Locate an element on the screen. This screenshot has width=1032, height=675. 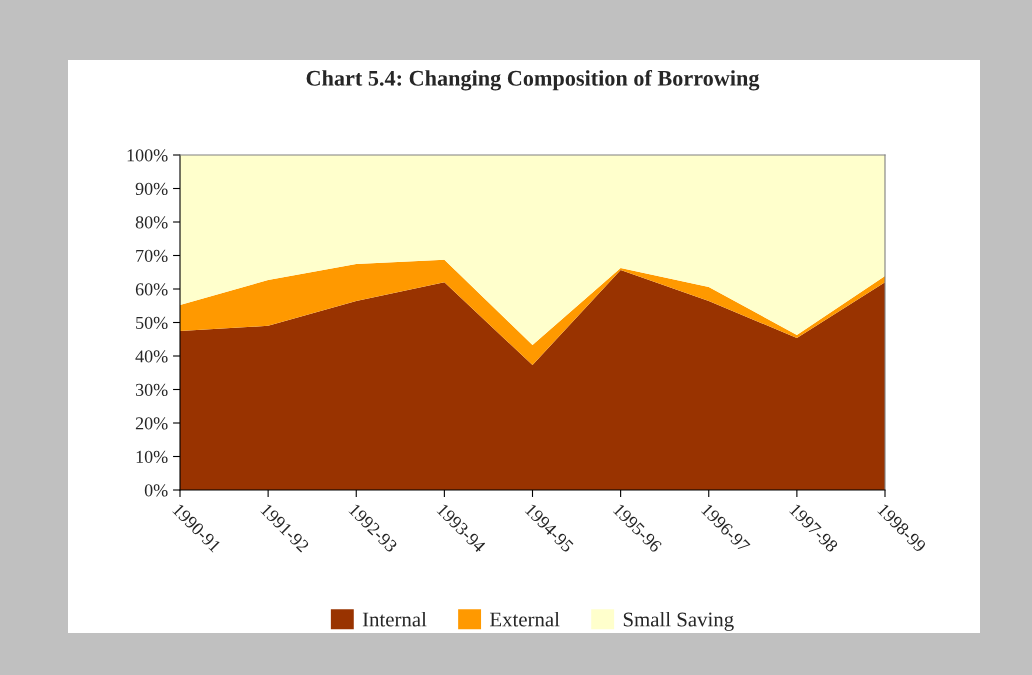
y-tick-label: 40% is located at coordinates (151, 356).